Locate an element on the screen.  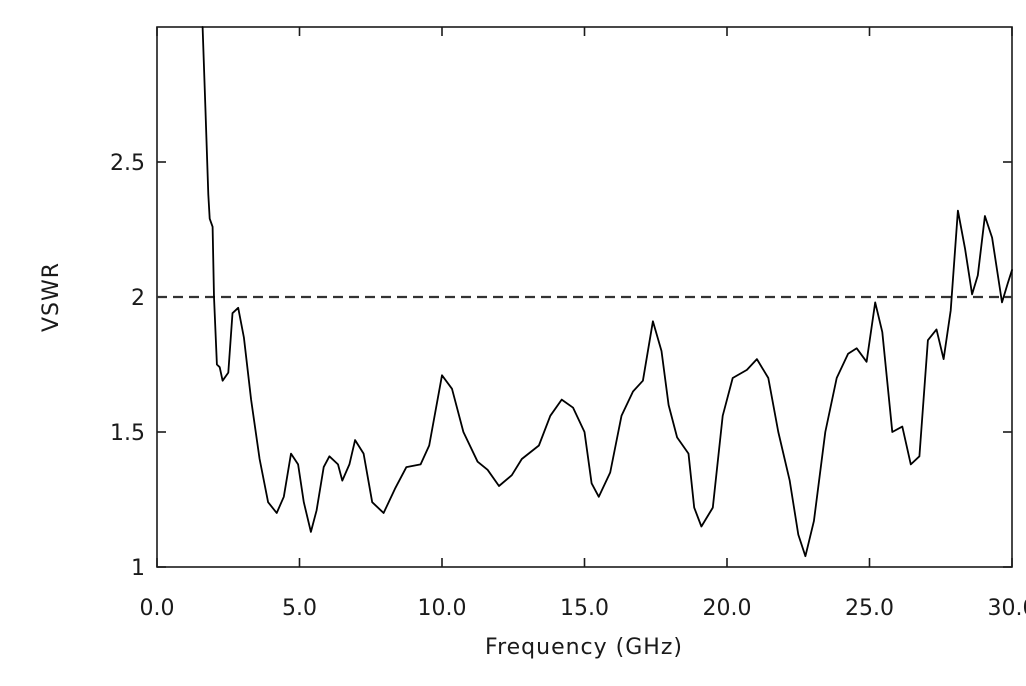
x-tick-label: 10.0 is located at coordinates (442, 608).